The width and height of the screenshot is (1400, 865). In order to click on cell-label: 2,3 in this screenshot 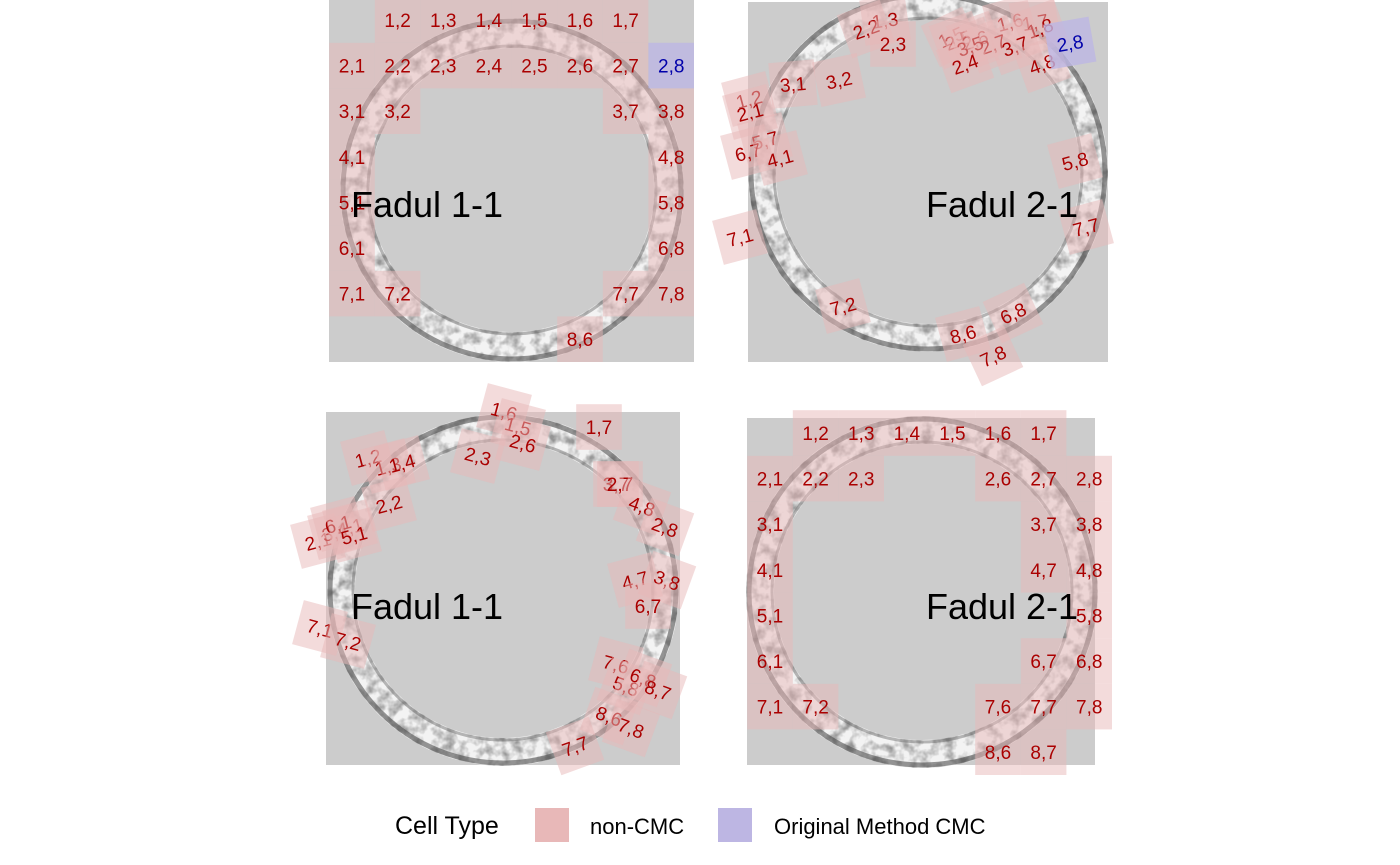, I will do `click(443, 67)`.